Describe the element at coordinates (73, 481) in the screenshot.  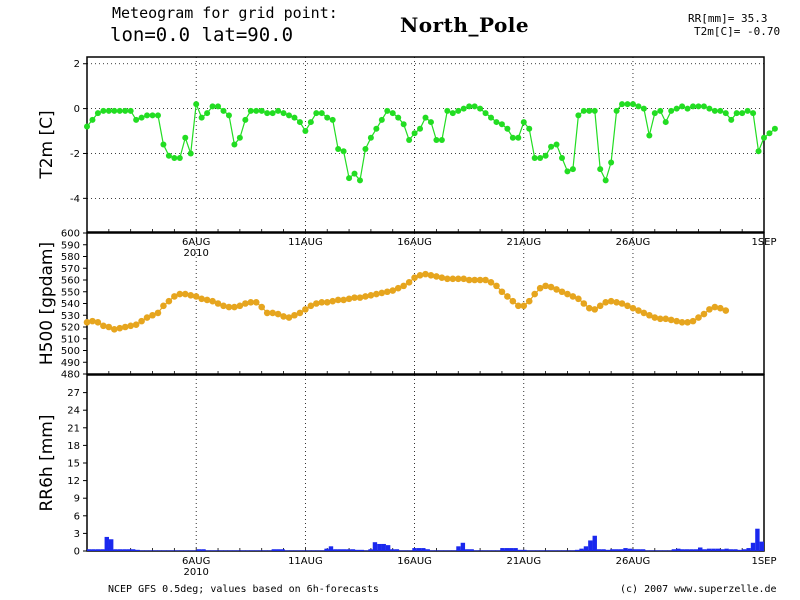
I see `y-tick-label: 12` at that location.